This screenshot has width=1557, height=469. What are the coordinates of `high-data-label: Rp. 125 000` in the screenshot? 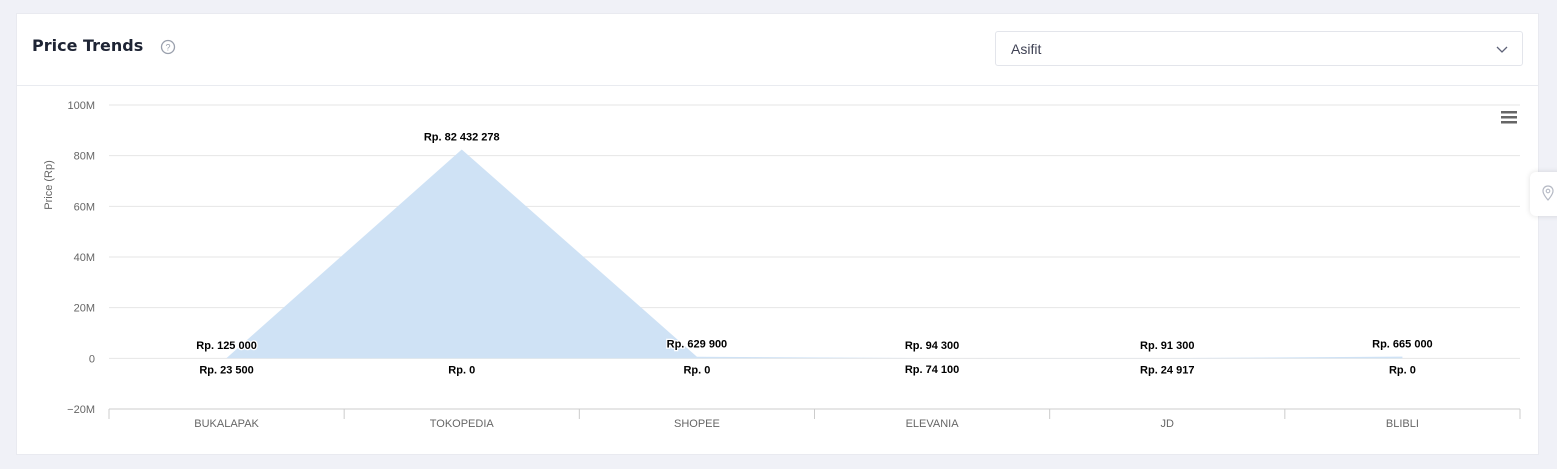 It's located at (226, 346).